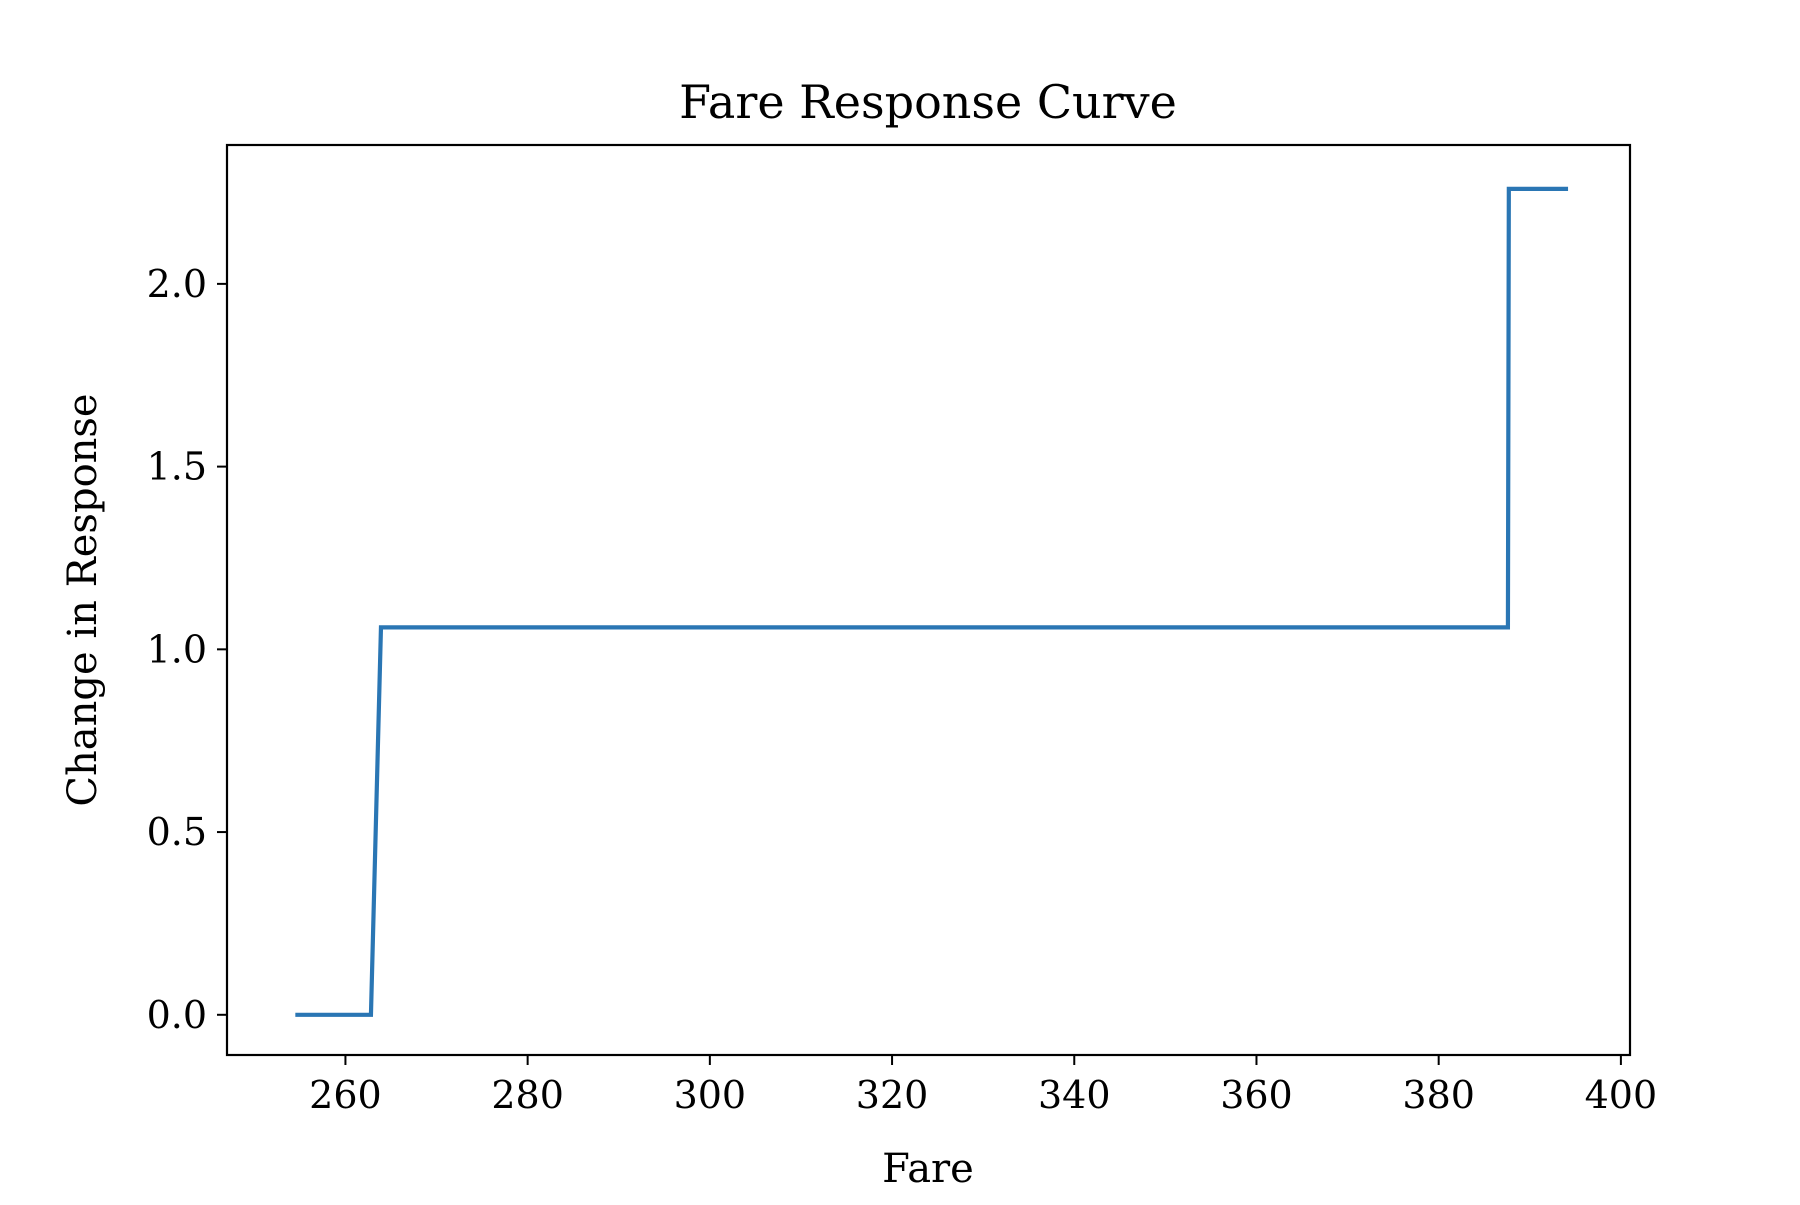 The image size is (1800, 1205). Describe the element at coordinates (177, 649) in the screenshot. I see `y-tick-label: 1.0` at that location.